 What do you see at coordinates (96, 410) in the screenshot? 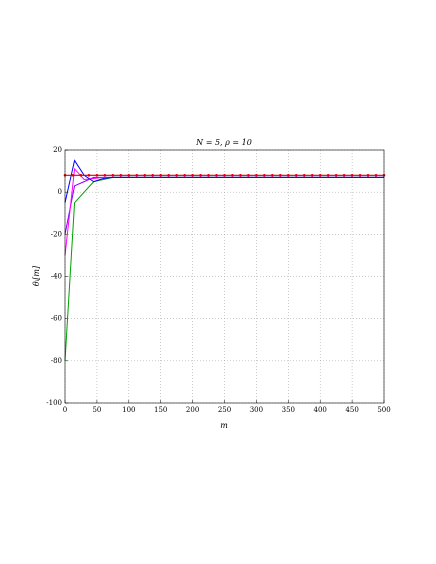
I see `x-tick-label: 50` at bounding box center [96, 410].